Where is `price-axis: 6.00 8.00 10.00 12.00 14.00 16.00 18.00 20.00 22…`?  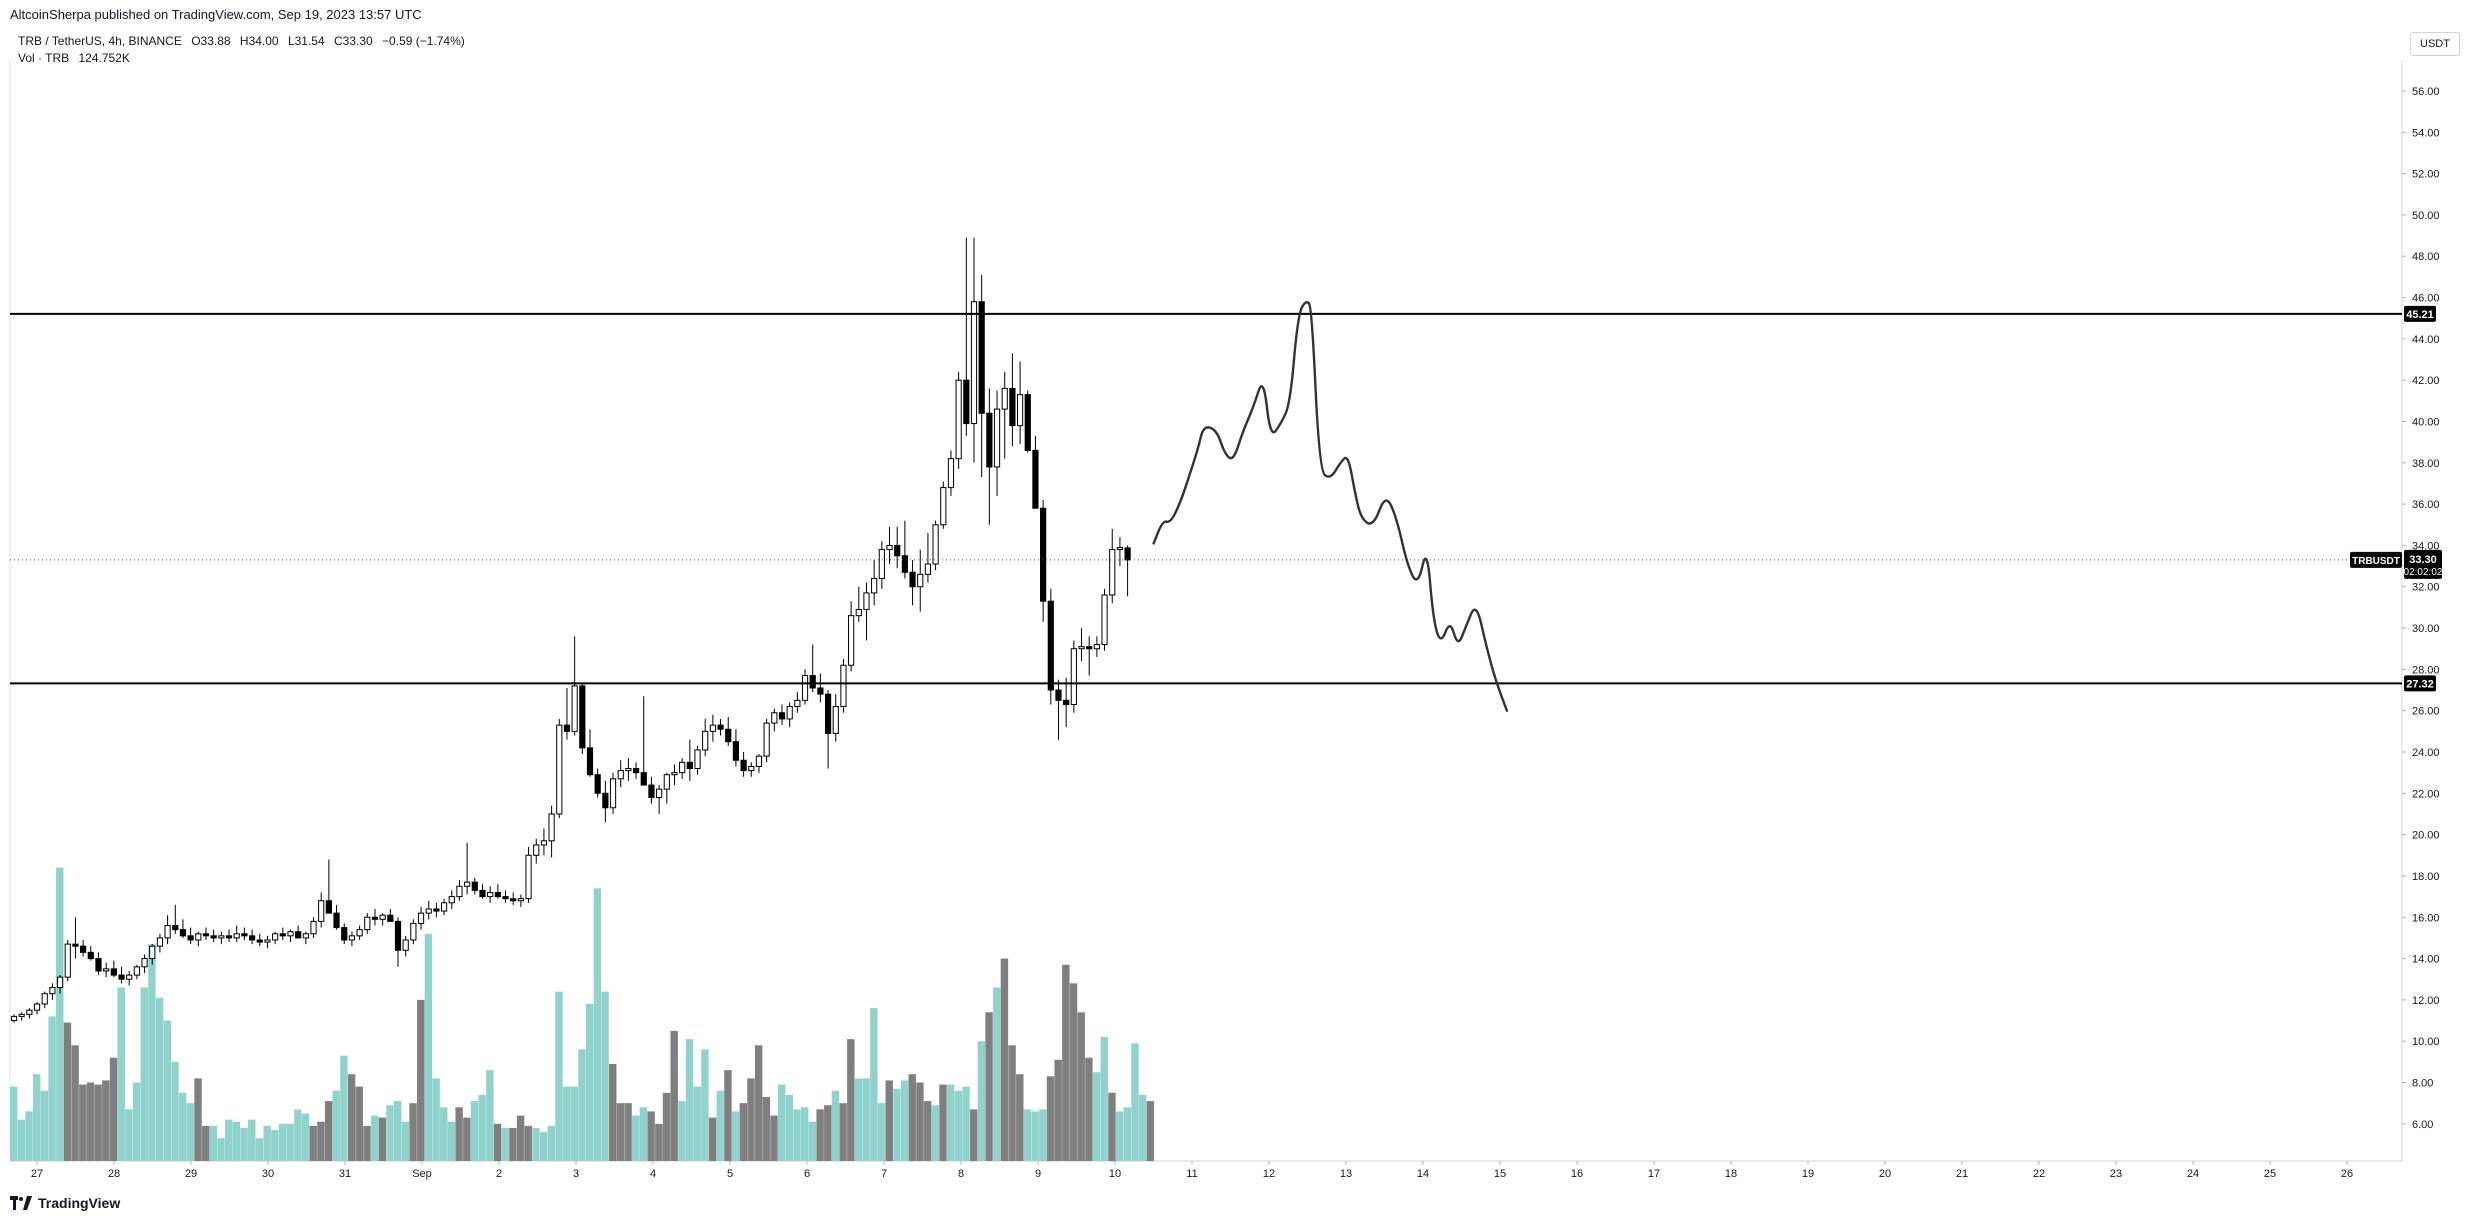
price-axis: 6.00 8.00 10.00 12.00 14.00 16.00 18.00 20.00 22… is located at coordinates (2421, 608).